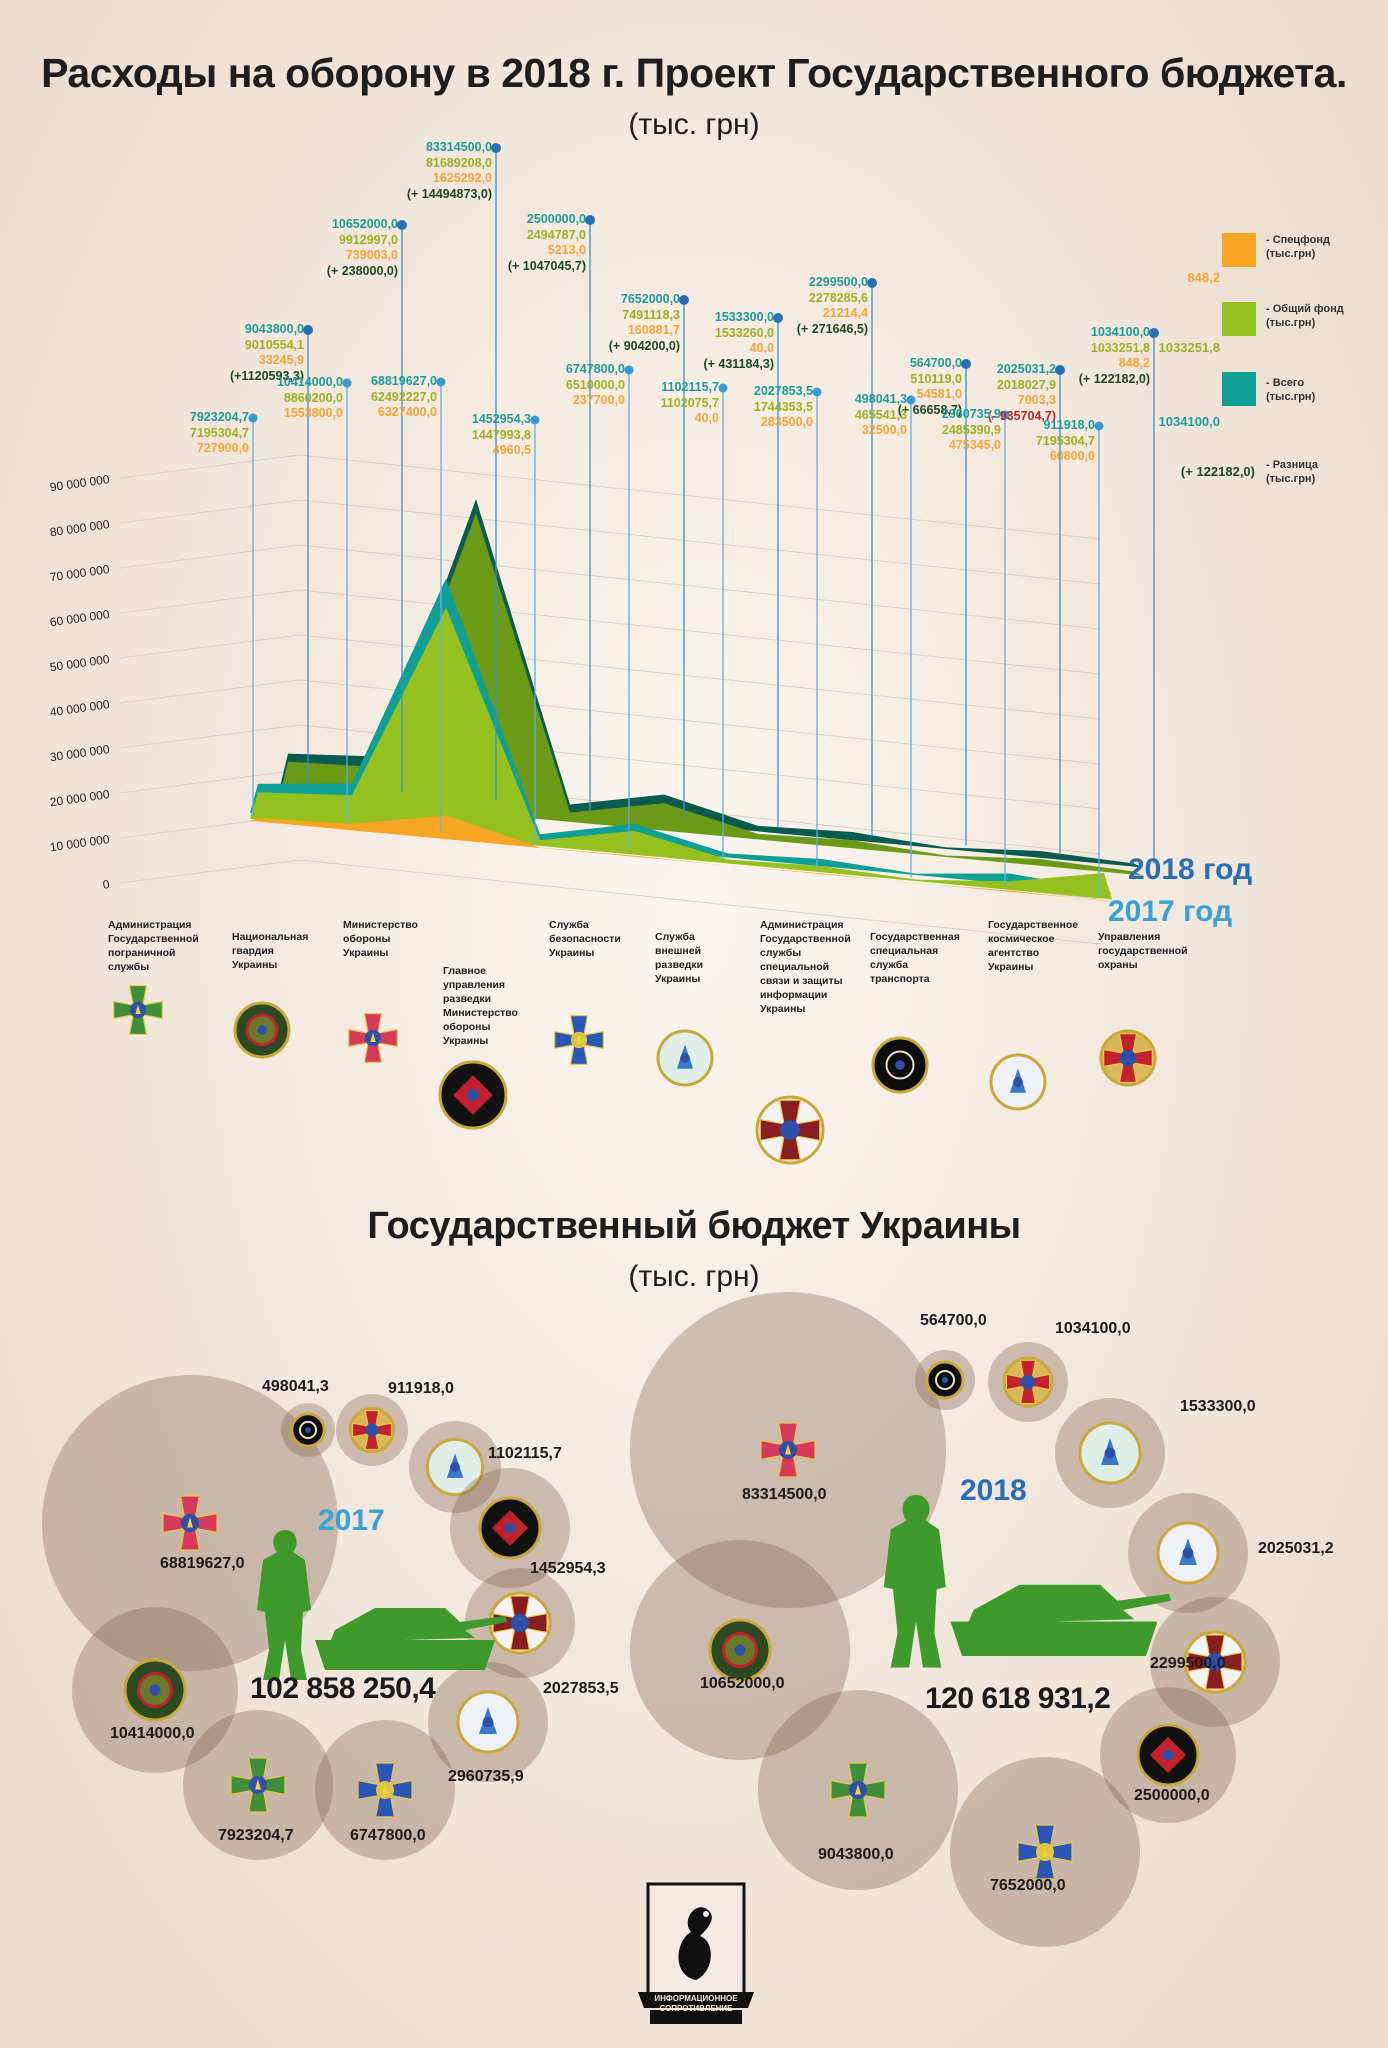 The width and height of the screenshot is (1388, 2048). Describe the element at coordinates (694, 1226) in the screenshot. I see `budget-title: Государственный бюджет Украины` at that location.